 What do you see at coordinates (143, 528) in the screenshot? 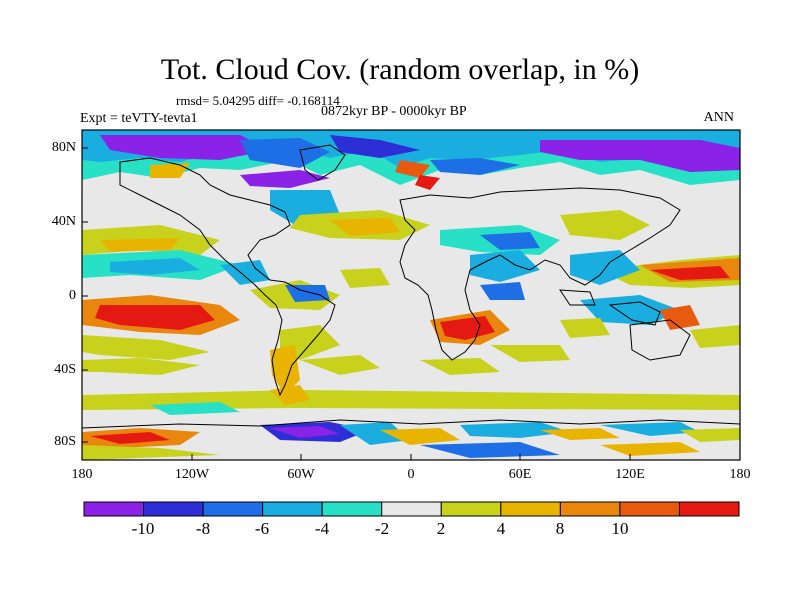
I see `colorbar-label: -10` at bounding box center [143, 528].